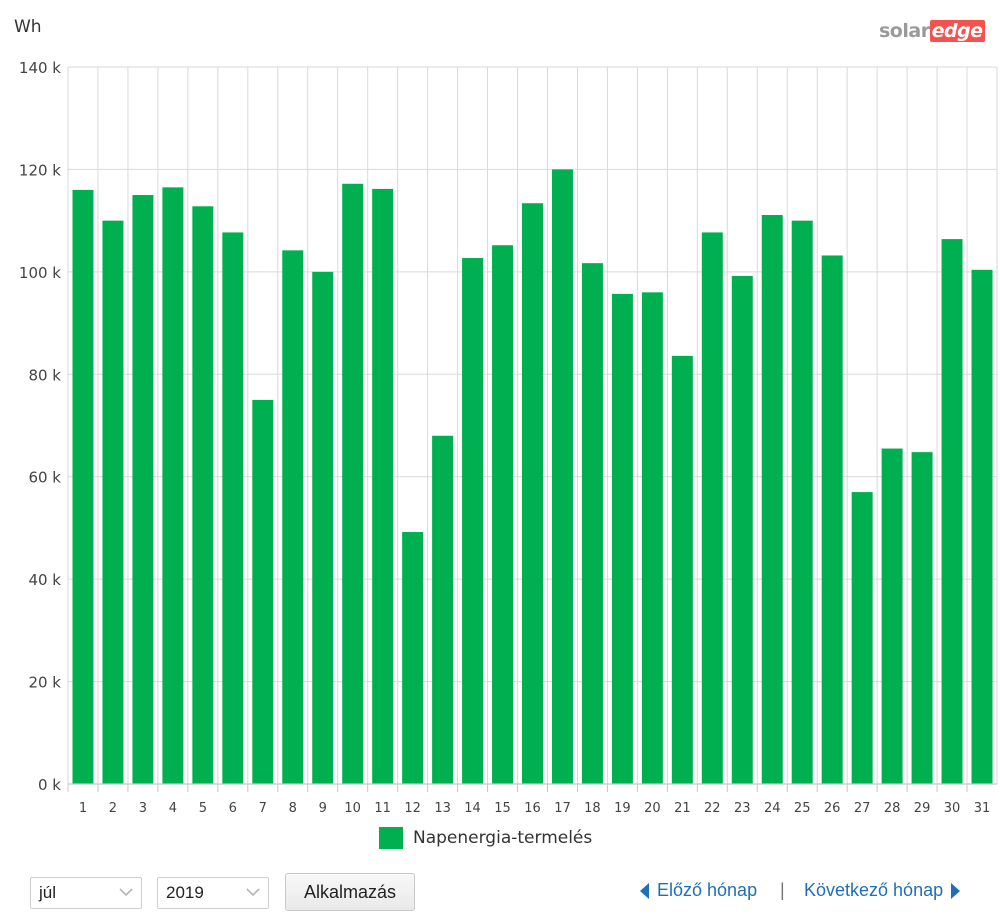 This screenshot has width=1000, height=917. I want to click on y-tick-label: 60 k, so click(44, 478).